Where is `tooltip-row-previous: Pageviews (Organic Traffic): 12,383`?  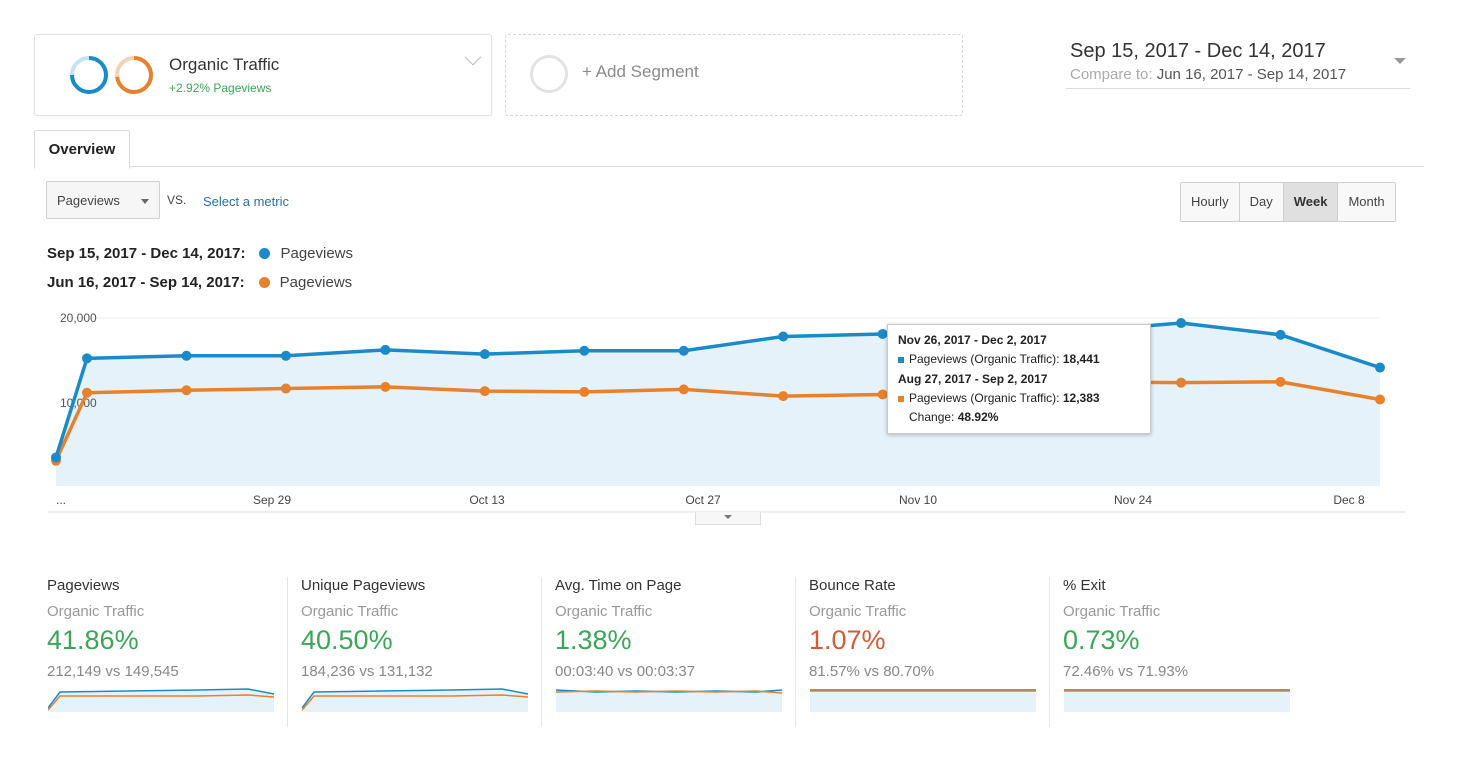 tooltip-row-previous: Pageviews (Organic Traffic): 12,383 is located at coordinates (999, 398).